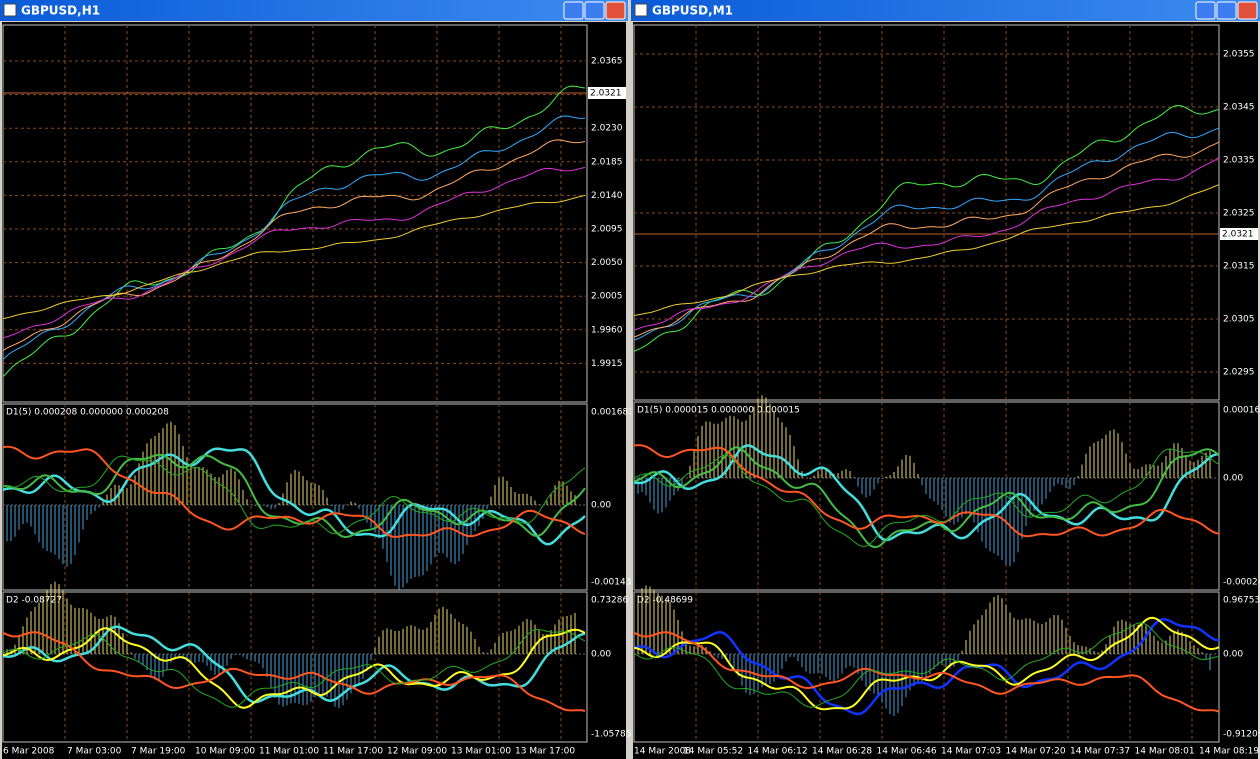 This screenshot has height=759, width=1260. I want to click on price-label: 1.9960, so click(607, 330).